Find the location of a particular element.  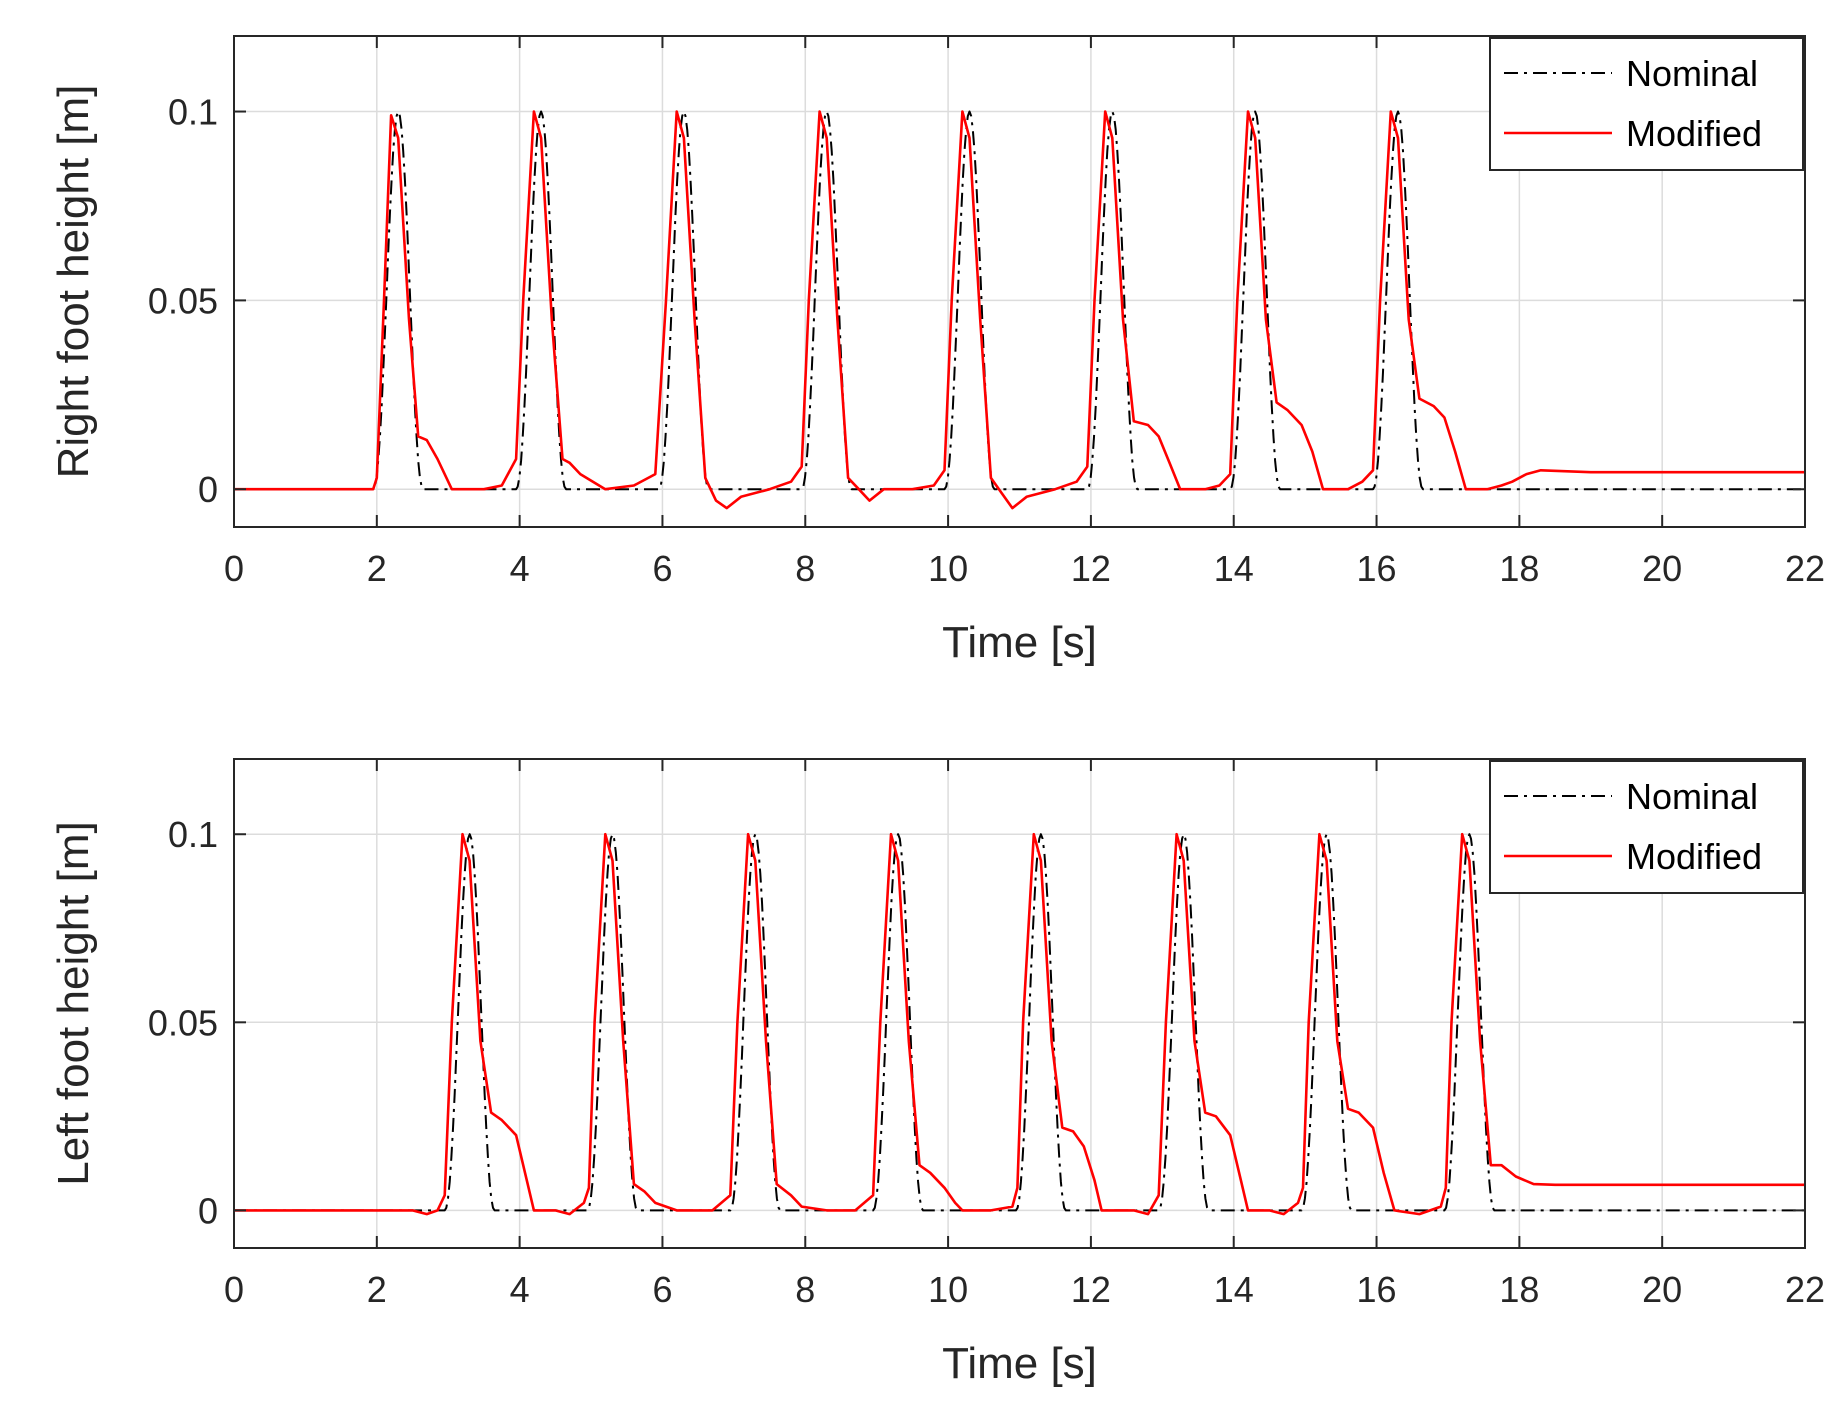

y-axis-label: Left foot height [m] is located at coordinates (73, 1003).